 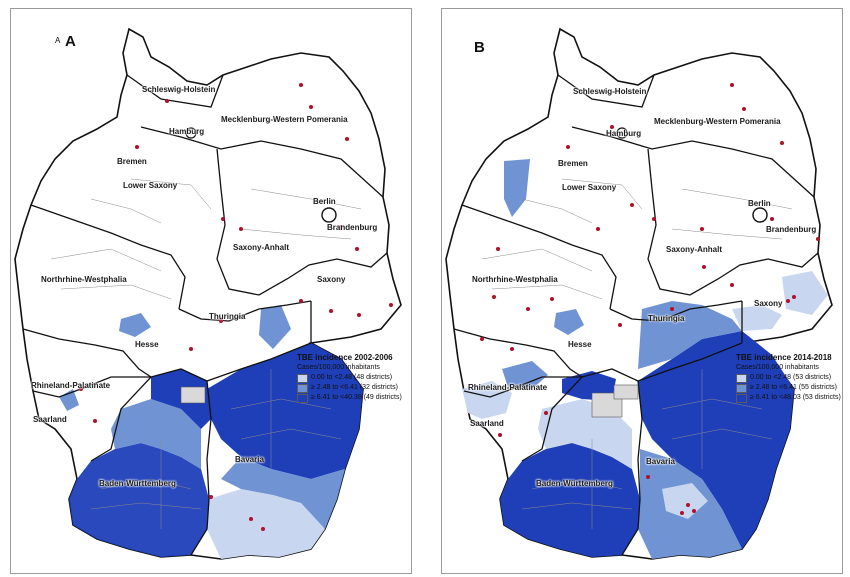 What do you see at coordinates (139, 500) in the screenshot?
I see `region-bw-high-a` at bounding box center [139, 500].